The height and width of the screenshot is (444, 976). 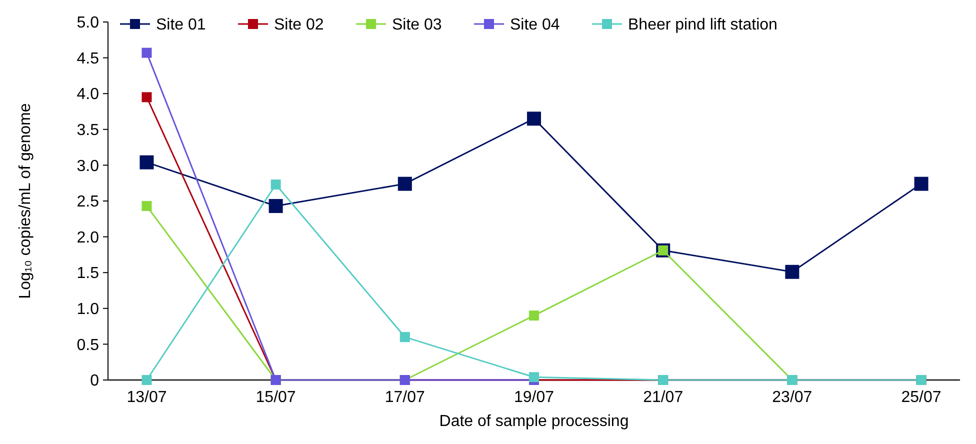 I want to click on y-tick-label: 2.5, so click(x=88, y=202).